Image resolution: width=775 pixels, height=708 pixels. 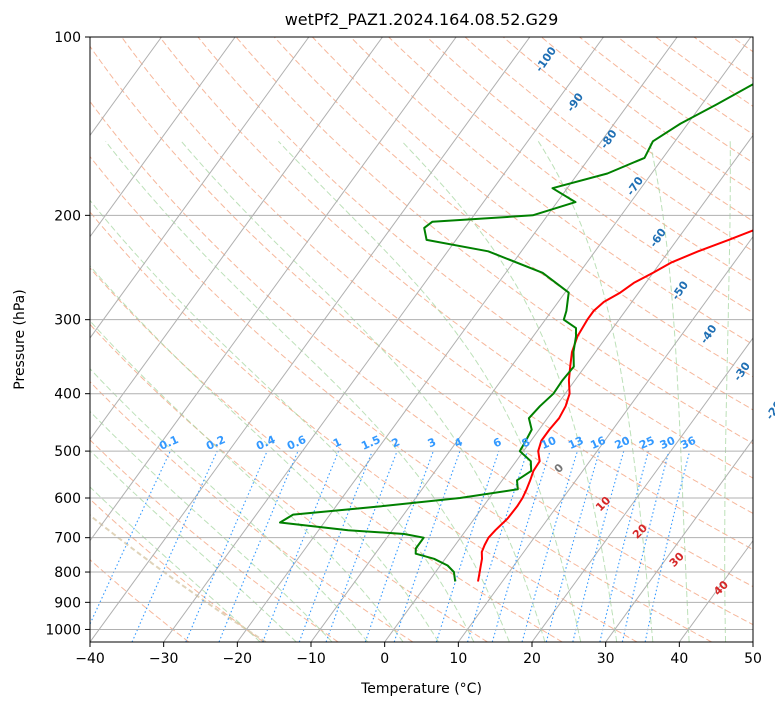 I want to click on mixing-ratio-label: 36, so click(x=689, y=443).